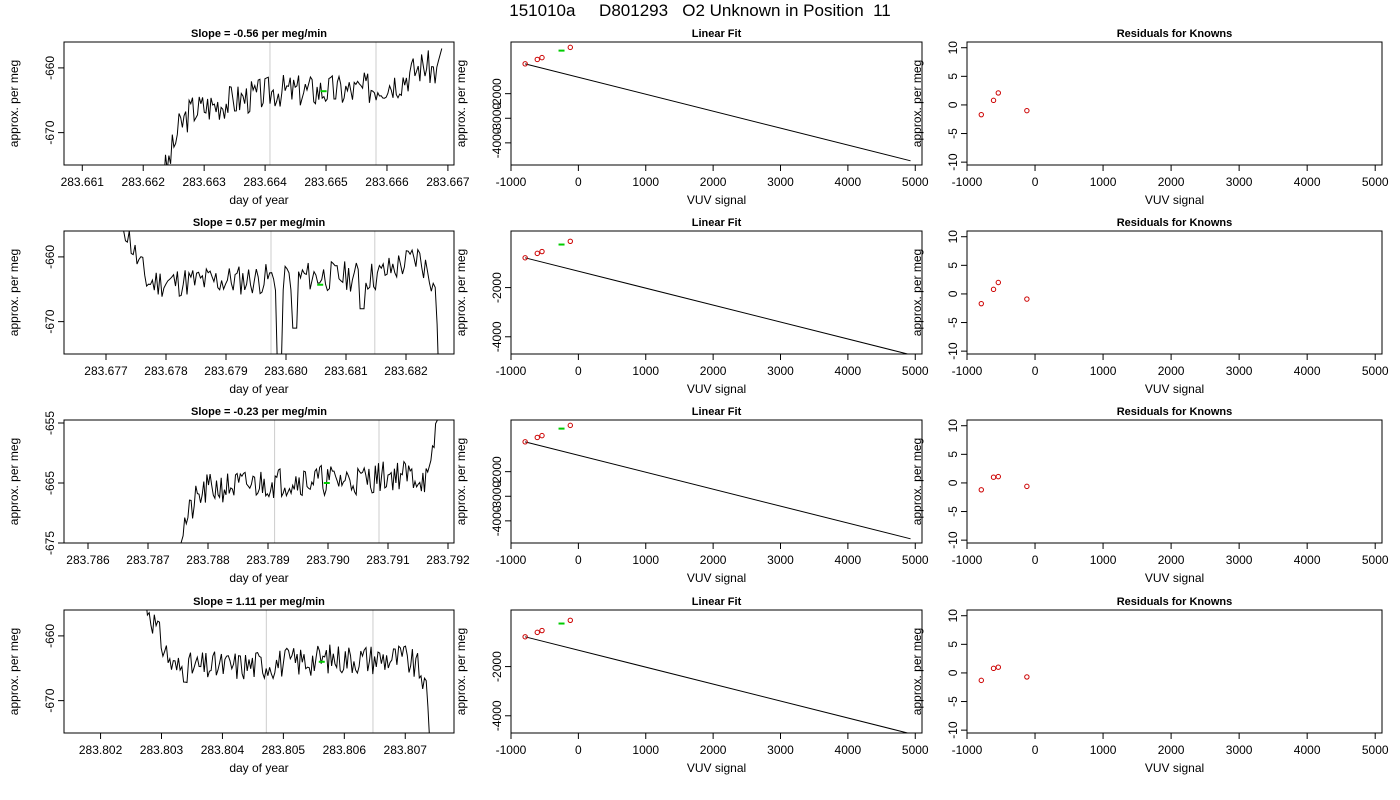 The width and height of the screenshot is (1400, 800). Describe the element at coordinates (259, 34) in the screenshot. I see `panel-title: Slope = -0.56 per meg/min` at that location.